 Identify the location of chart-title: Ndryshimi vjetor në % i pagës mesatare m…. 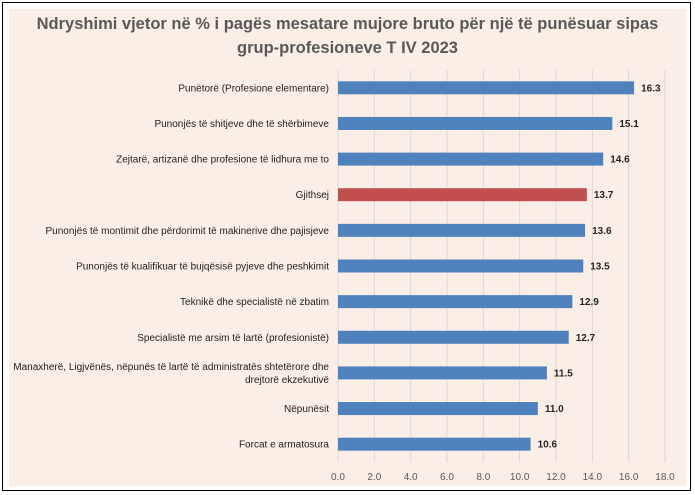
(347, 36).